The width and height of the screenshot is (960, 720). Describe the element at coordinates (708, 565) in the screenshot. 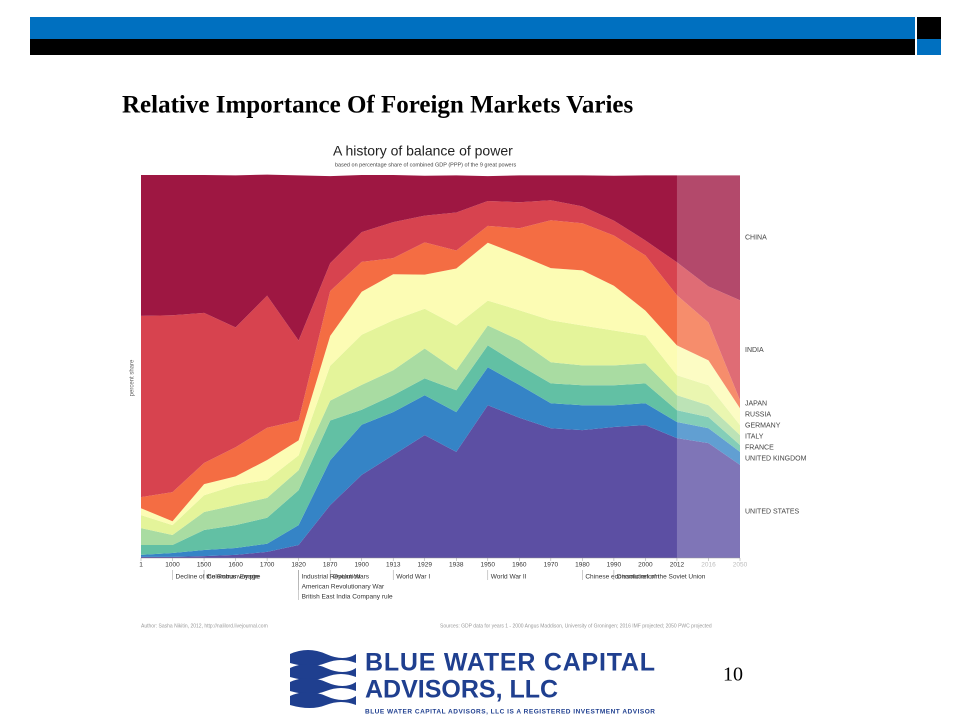

I see `x-tick-label: 2016` at that location.